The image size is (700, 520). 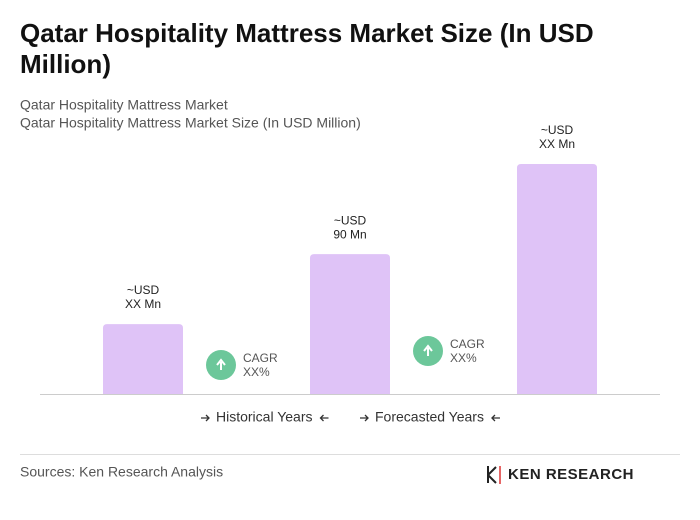 I want to click on period-label: Forecasted Years, so click(x=429, y=417).